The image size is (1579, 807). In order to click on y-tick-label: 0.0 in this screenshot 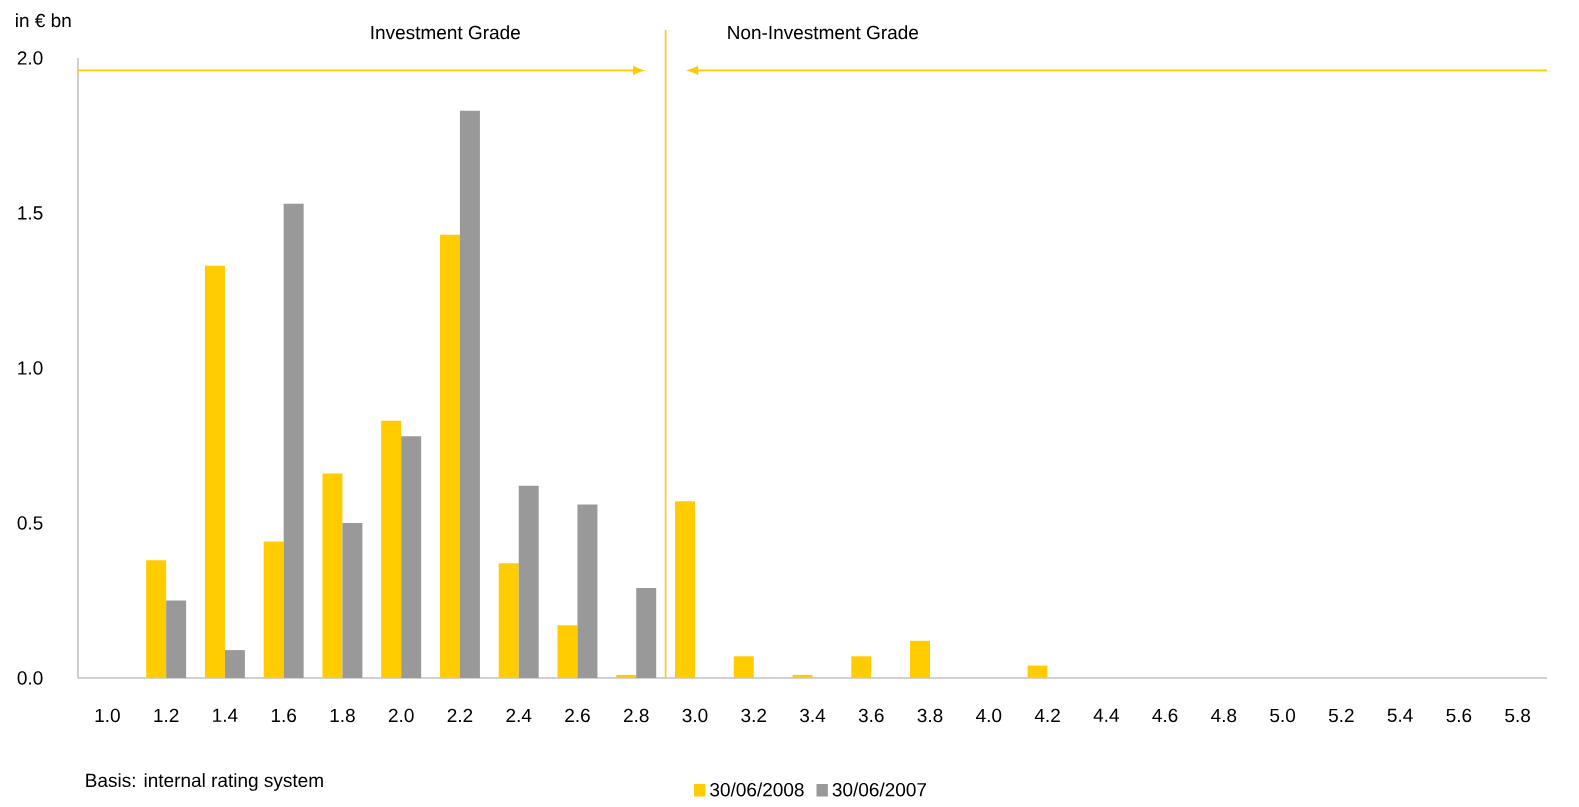, I will do `click(30, 678)`.